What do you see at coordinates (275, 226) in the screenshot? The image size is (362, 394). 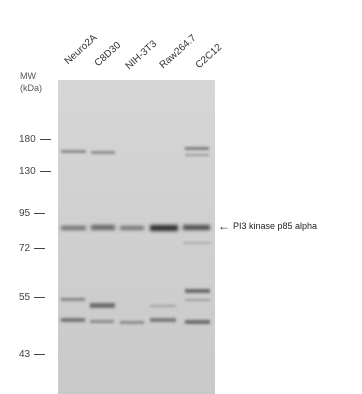 I see `target-protein-text: PI3 kinase p85 alpha` at bounding box center [275, 226].